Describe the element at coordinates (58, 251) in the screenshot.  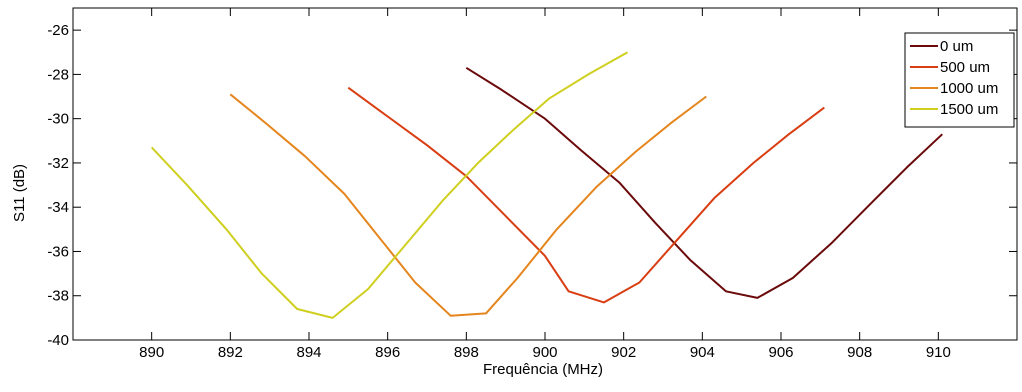
I see `y-tick-label: -36` at that location.